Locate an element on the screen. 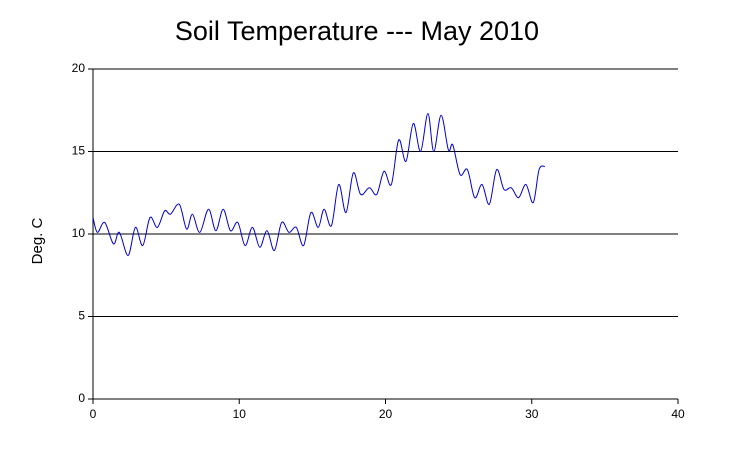  y-tick-label: 0 is located at coordinates (81, 398).